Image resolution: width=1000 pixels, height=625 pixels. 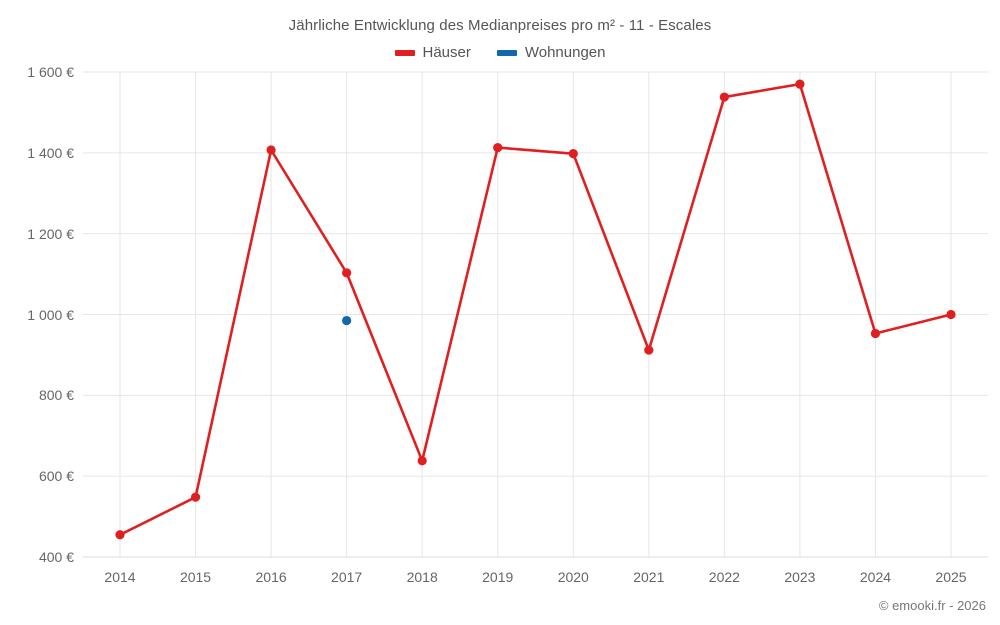 I want to click on data-point: 2016: 1407, so click(x=271, y=150).